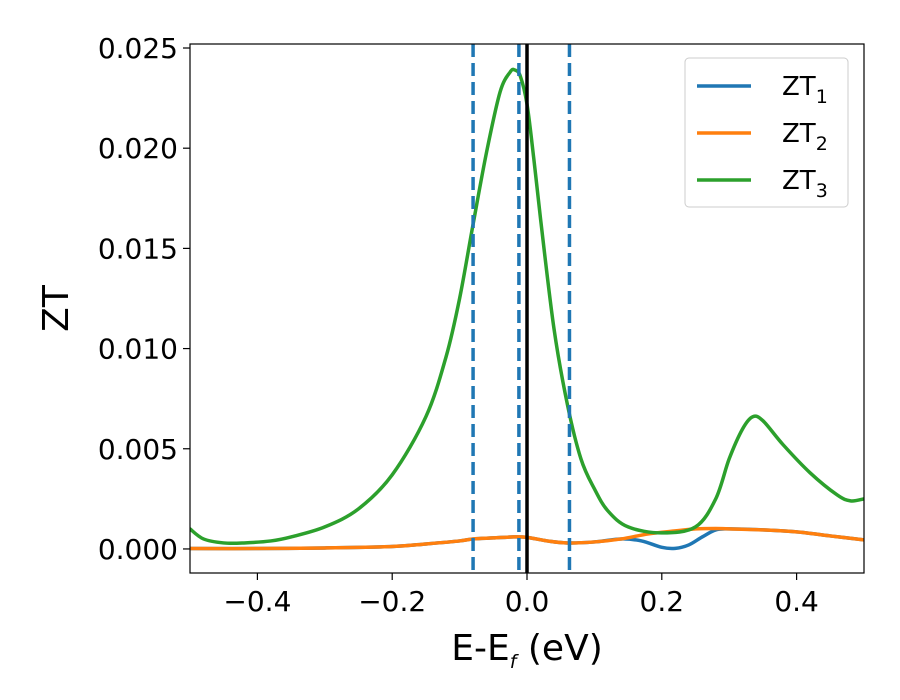 This screenshot has height=700, width=900. What do you see at coordinates (527, 538) in the screenshot?
I see `series-line-zt2` at bounding box center [527, 538].